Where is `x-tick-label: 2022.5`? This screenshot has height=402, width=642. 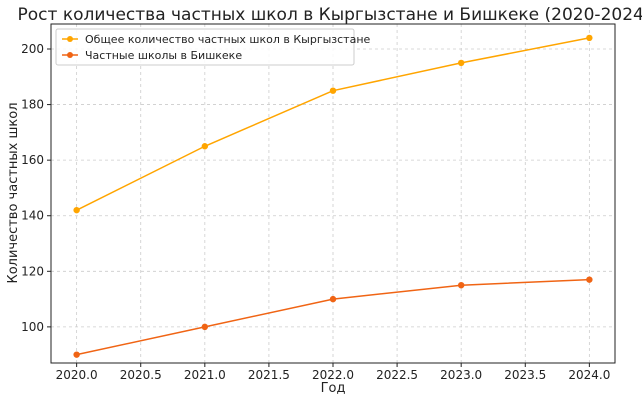 x-tick-label: 2022.5 is located at coordinates (397, 375).